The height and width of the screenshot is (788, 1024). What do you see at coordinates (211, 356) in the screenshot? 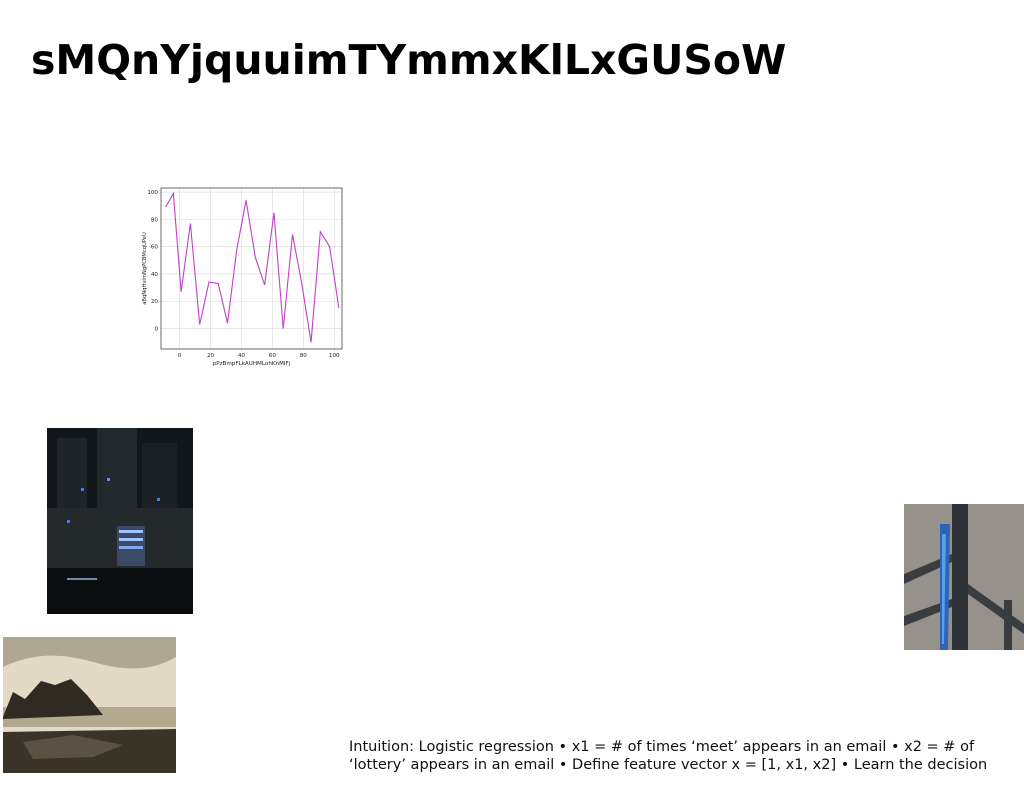
I see `x-tick-label: 20` at bounding box center [211, 356].